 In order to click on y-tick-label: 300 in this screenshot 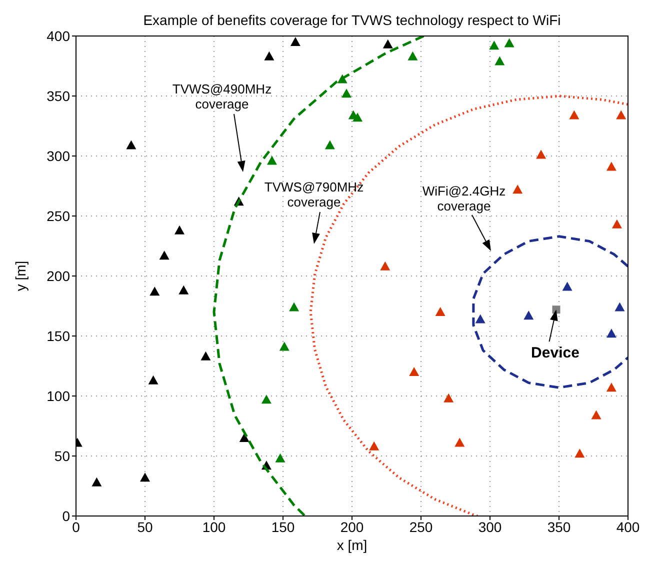, I will do `click(58, 156)`.